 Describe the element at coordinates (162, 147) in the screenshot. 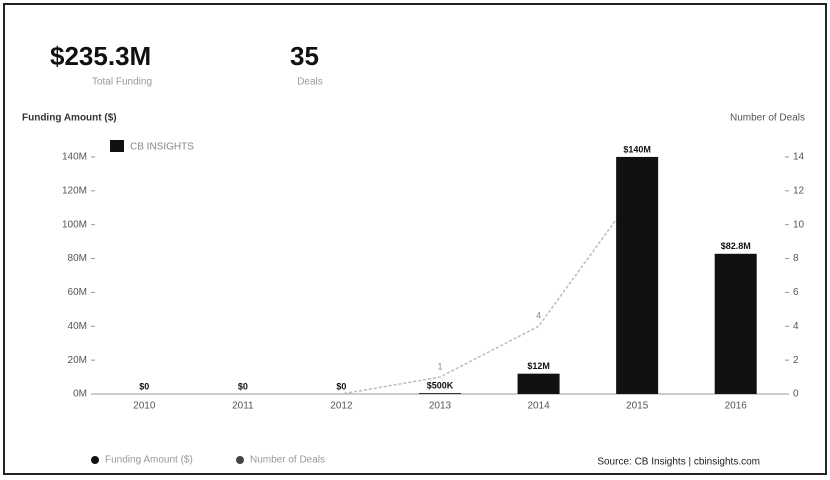

I see `logo: CB INSIGHTS` at that location.